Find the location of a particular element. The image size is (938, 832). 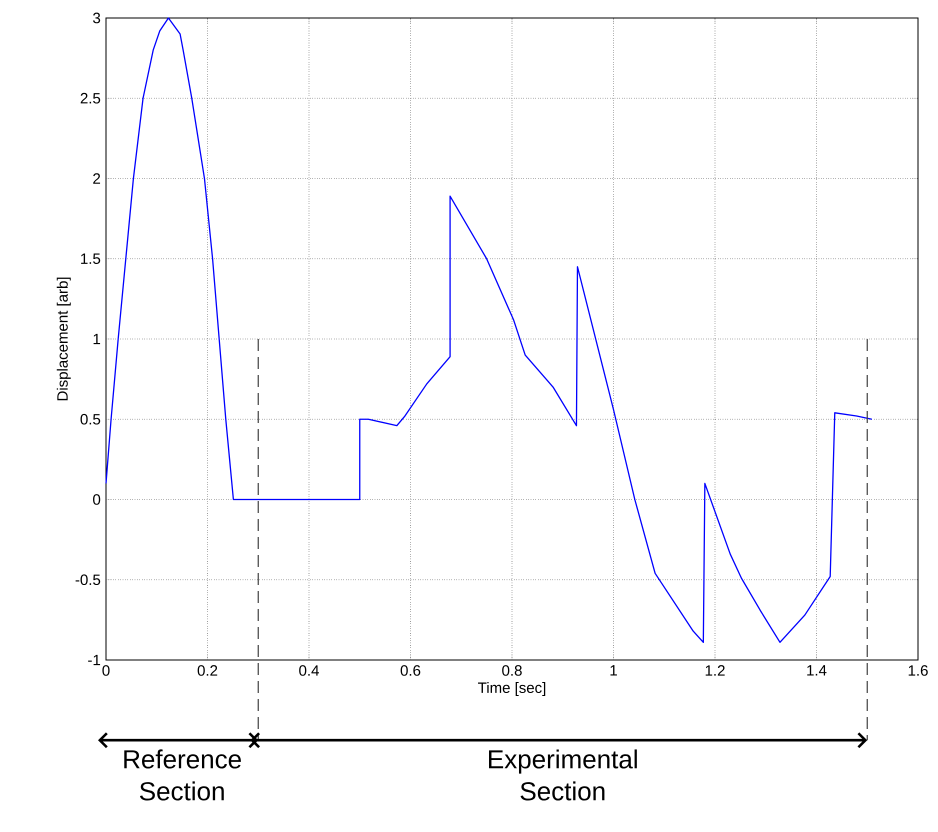

y-tick-label: 3 is located at coordinates (96, 18).